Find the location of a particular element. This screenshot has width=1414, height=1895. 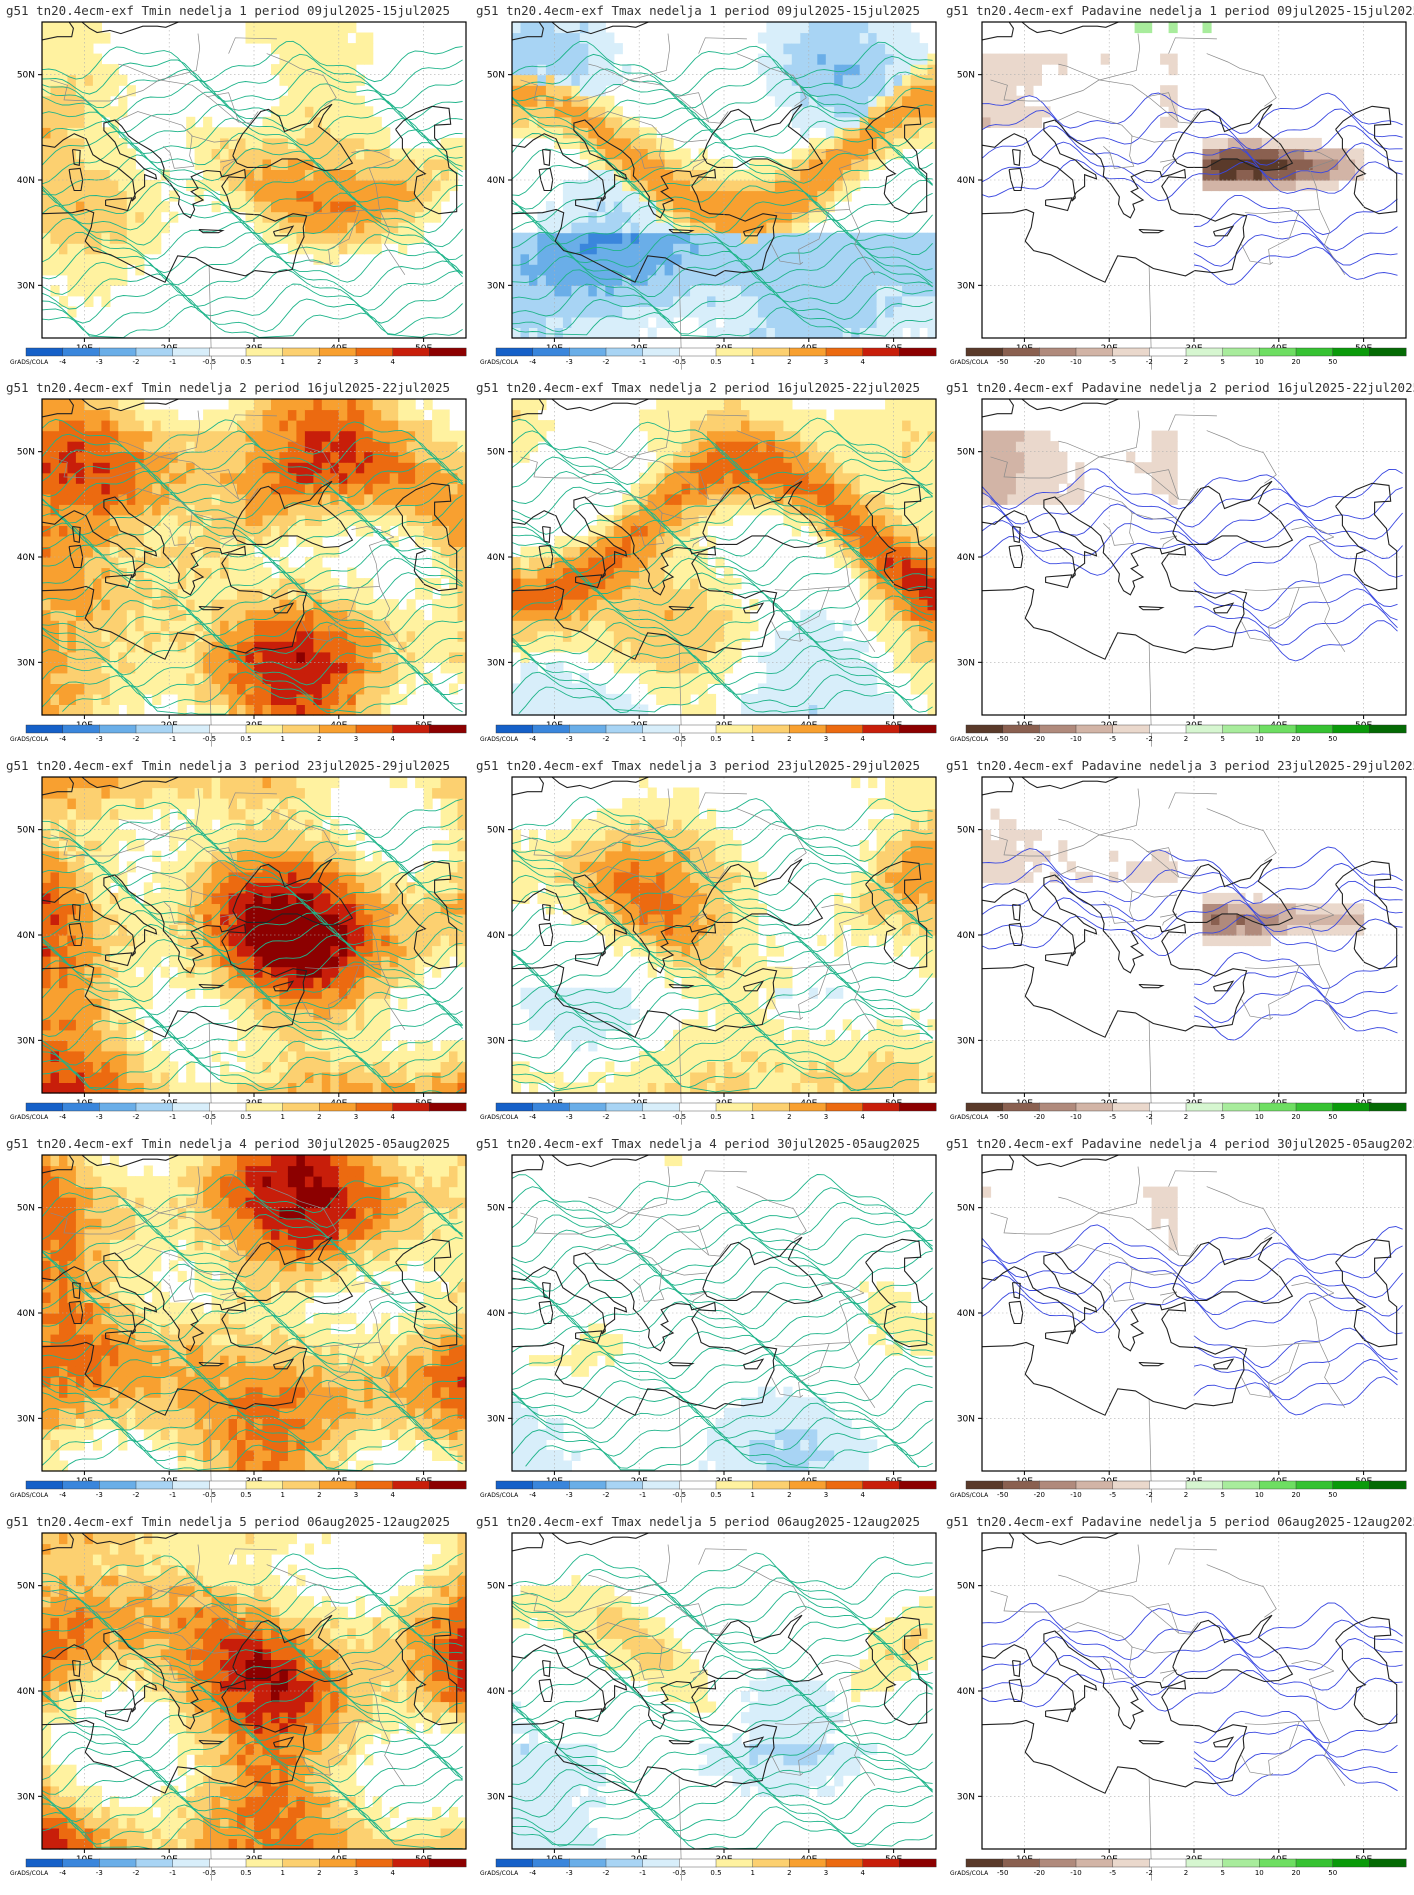

colorbar-label: -10 is located at coordinates (1075, 739).